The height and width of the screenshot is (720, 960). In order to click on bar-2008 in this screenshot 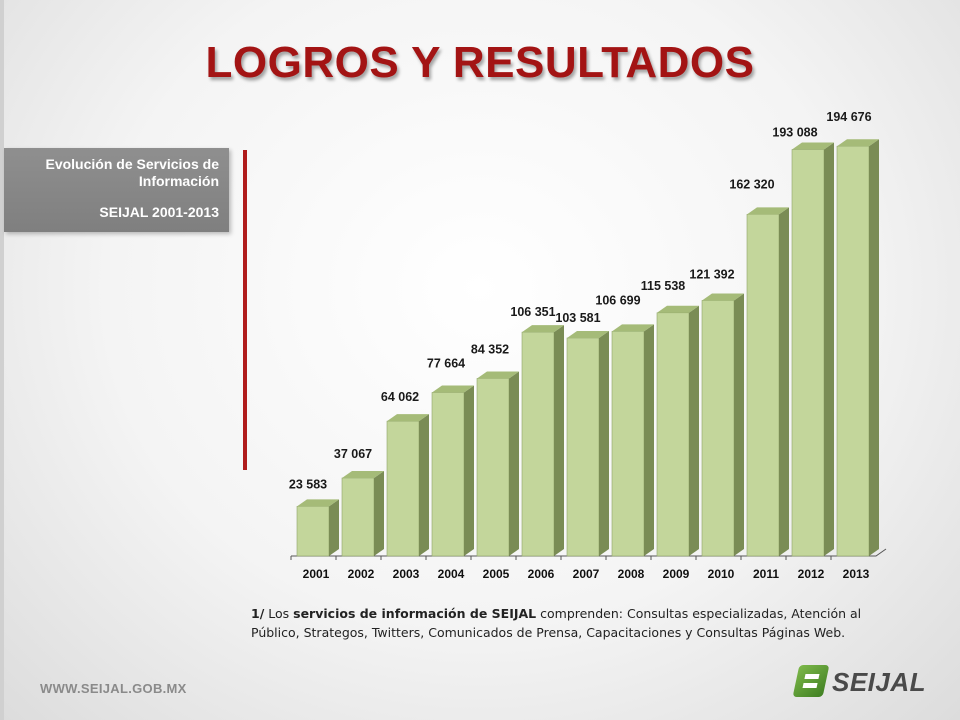, I will do `click(628, 444)`.